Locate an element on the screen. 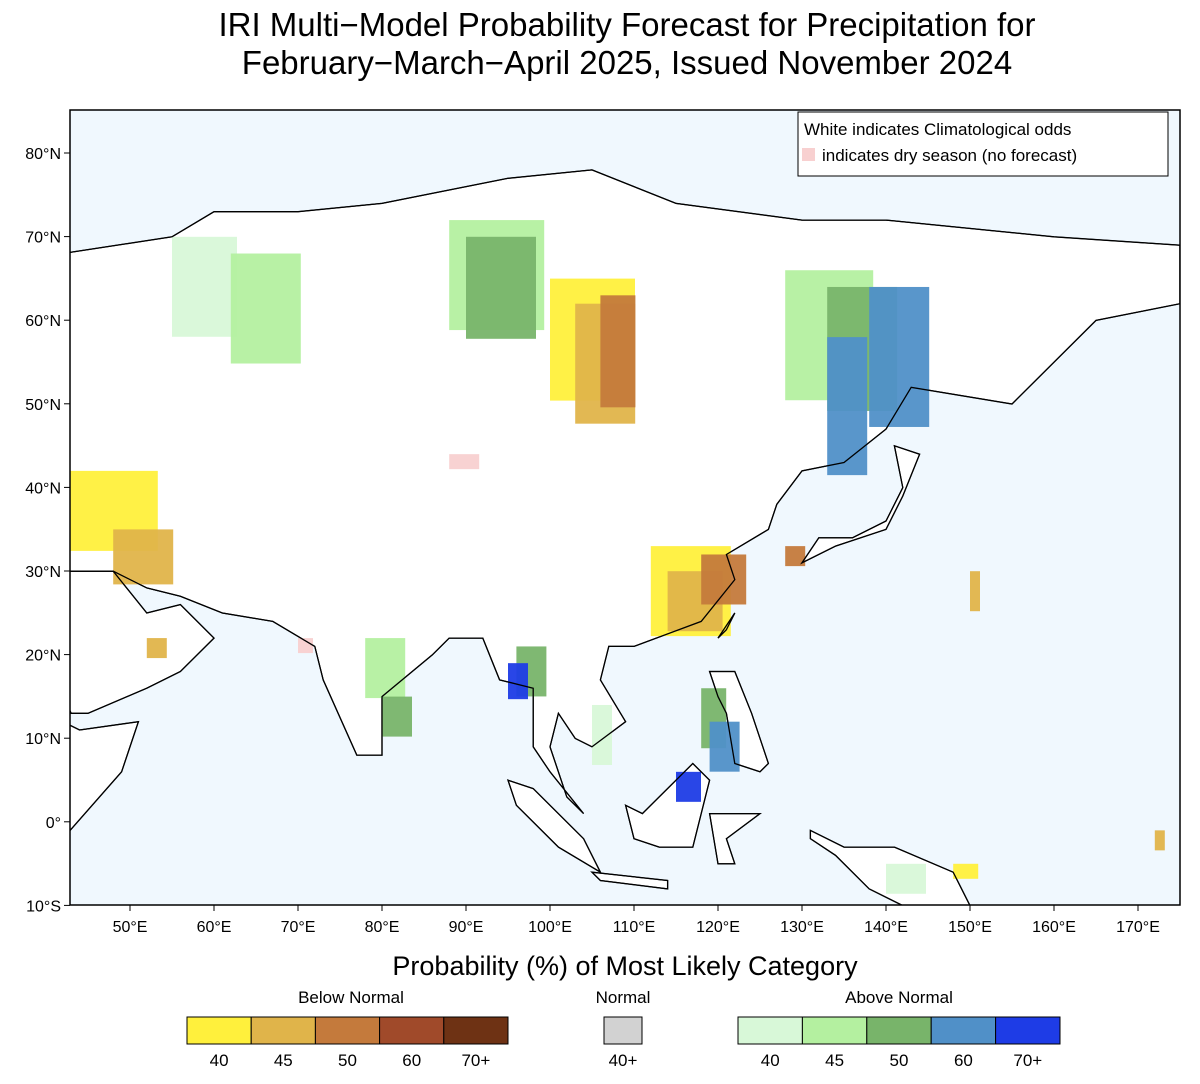 Image resolution: width=1200 pixels, height=1084 pixels. lon-tick-label: 170°E is located at coordinates (1138, 927).